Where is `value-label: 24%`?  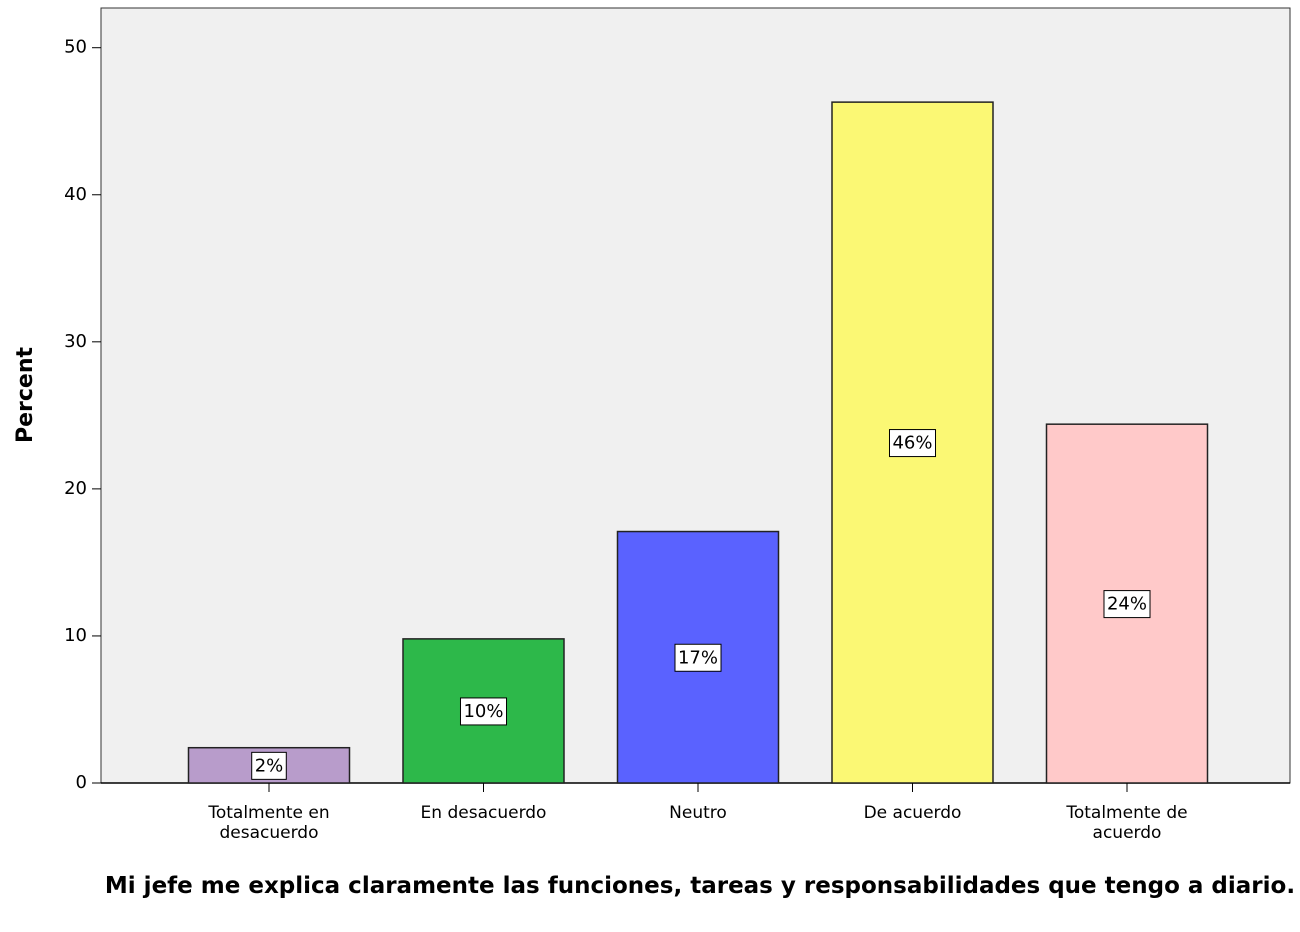
value-label: 24% is located at coordinates (1127, 604).